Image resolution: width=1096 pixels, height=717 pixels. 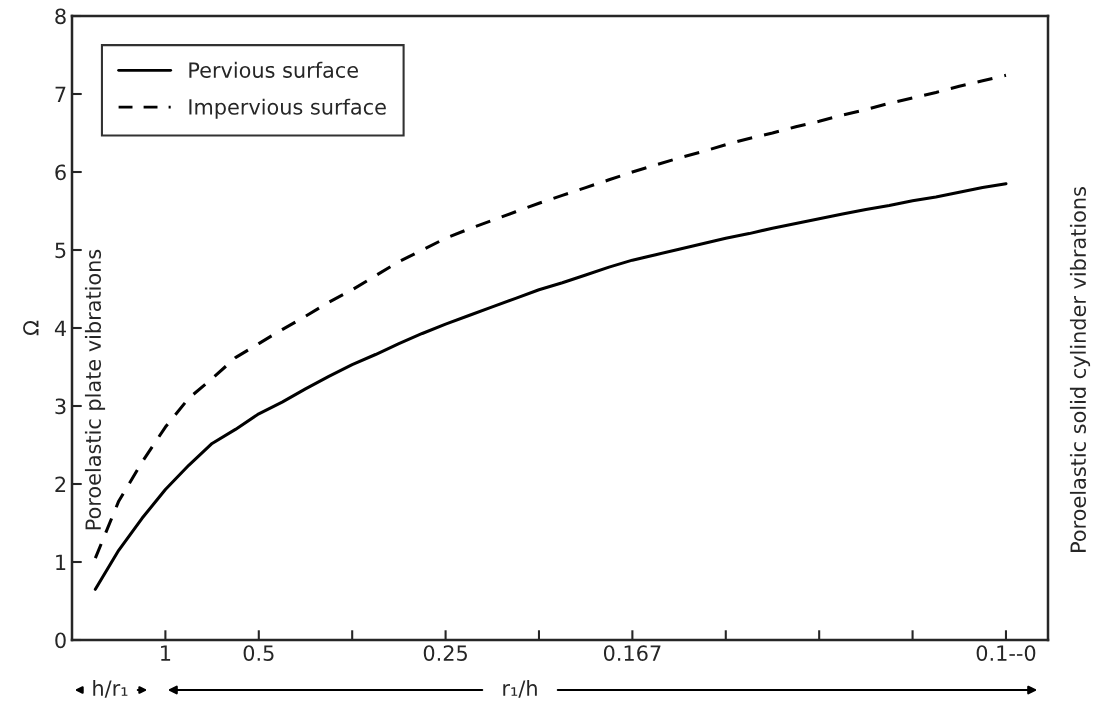 What do you see at coordinates (273, 69) in the screenshot?
I see `legend-label: Pervious surface` at bounding box center [273, 69].